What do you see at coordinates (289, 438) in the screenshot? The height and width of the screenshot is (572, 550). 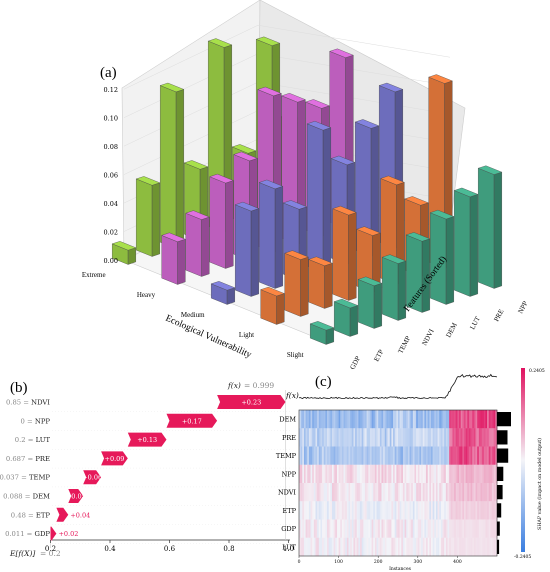 I see `panel-c-feature-tick-label: PRE` at bounding box center [289, 438].